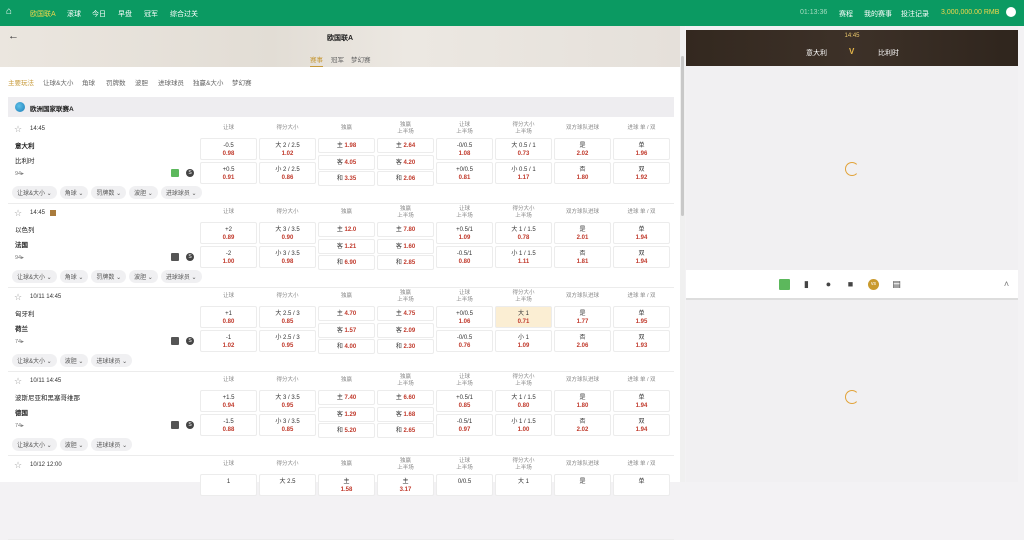 The height and width of the screenshot is (540, 1024). I want to click on mic-icon: ●, so click(828, 284).